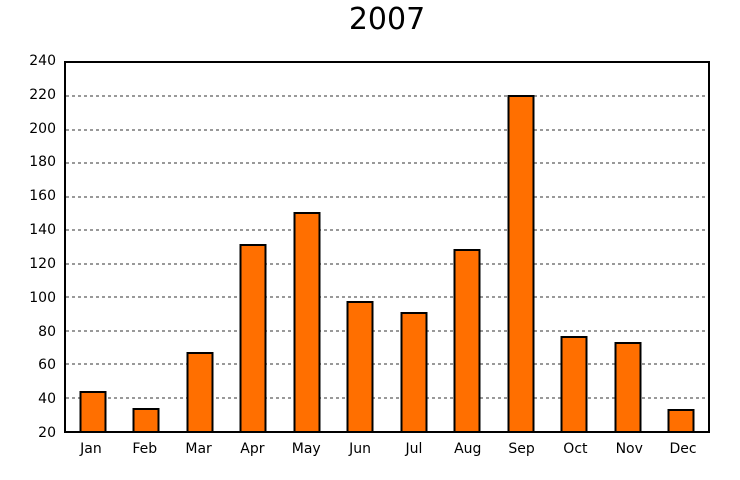 This screenshot has width=740, height=480. I want to click on bar-sep, so click(521, 262).